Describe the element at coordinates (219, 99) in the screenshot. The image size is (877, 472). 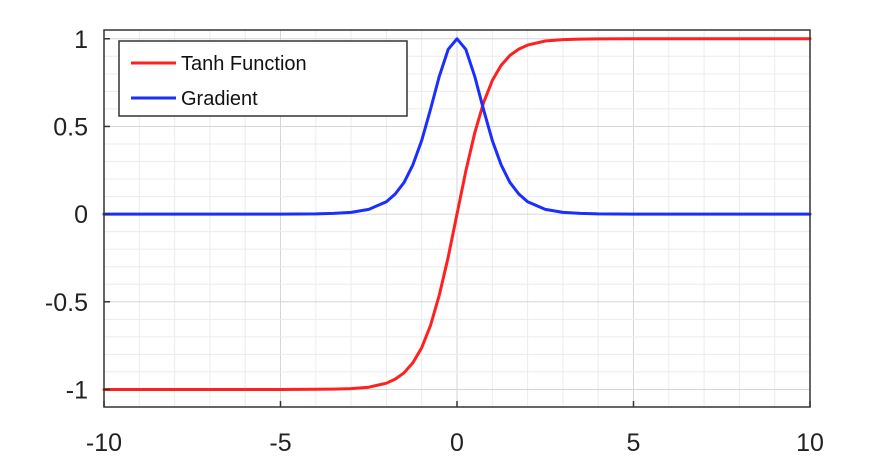
I see `legend-label: Gradient` at that location.